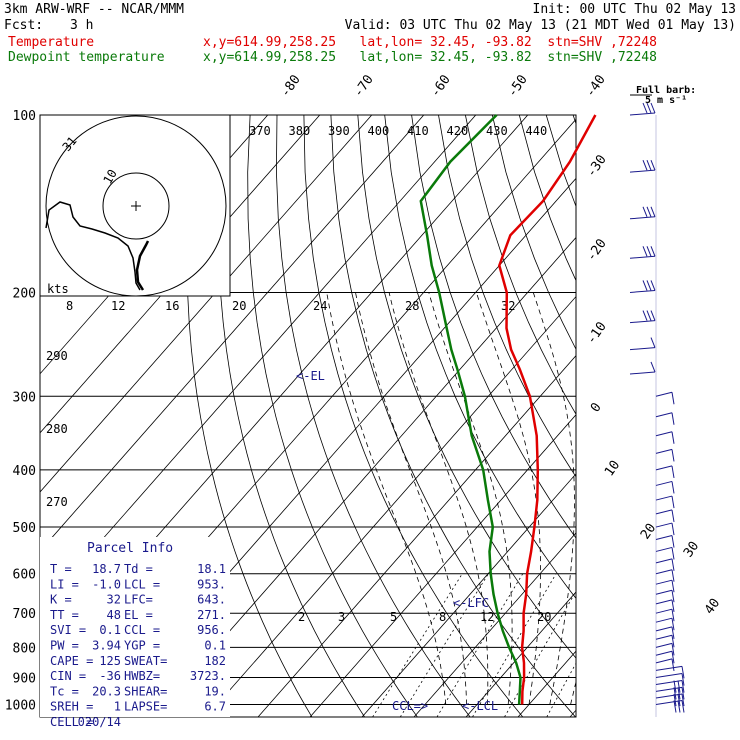  Describe the element at coordinates (612, 468) in the screenshot. I see `isotherm-label: 10` at that location.